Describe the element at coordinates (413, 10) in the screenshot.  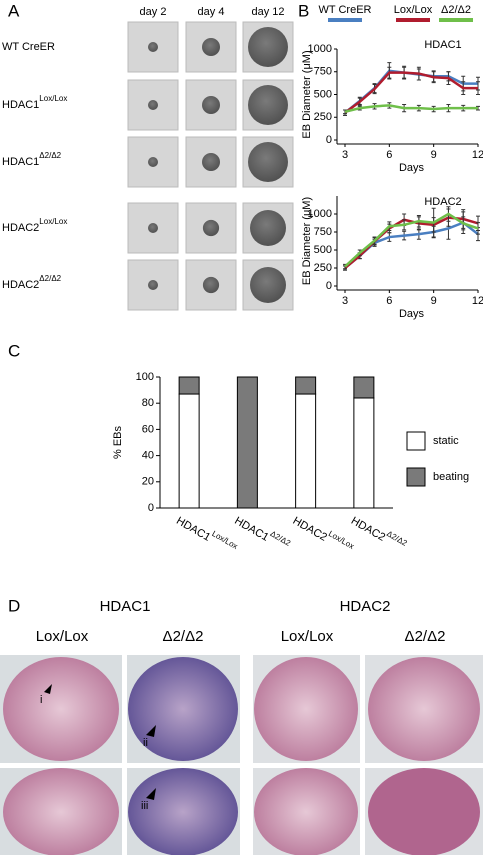
I see `legend-label: Lox/Lox` at that location.